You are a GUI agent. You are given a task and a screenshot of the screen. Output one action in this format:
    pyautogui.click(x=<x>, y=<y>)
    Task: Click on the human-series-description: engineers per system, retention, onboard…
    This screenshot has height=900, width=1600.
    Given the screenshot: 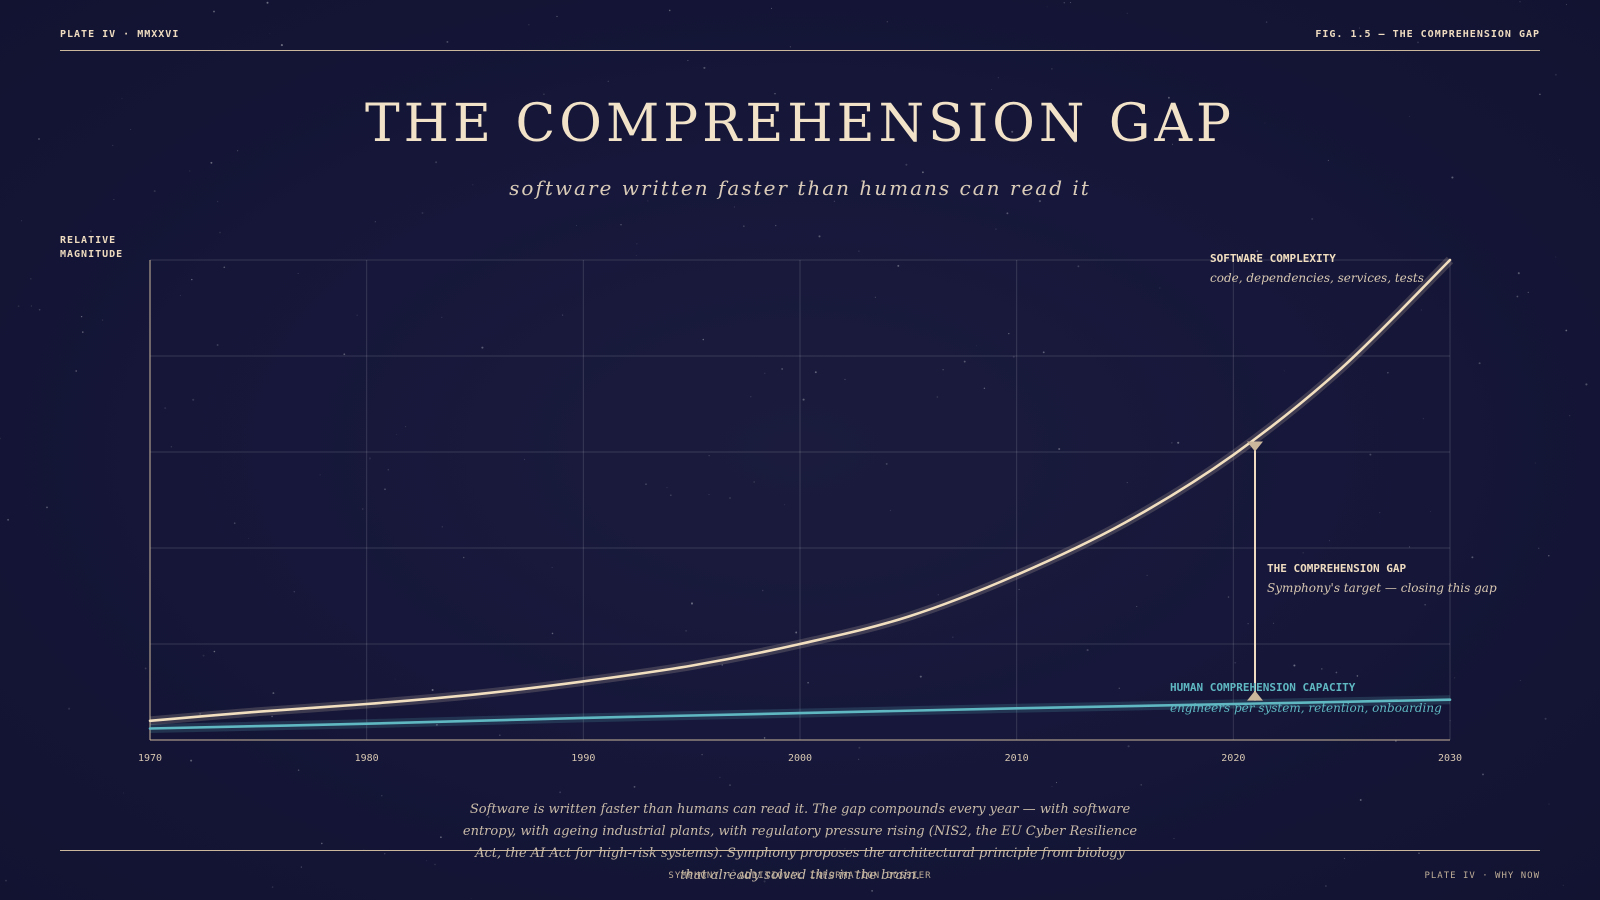 What is the action you would take?
    pyautogui.click(x=1306, y=708)
    